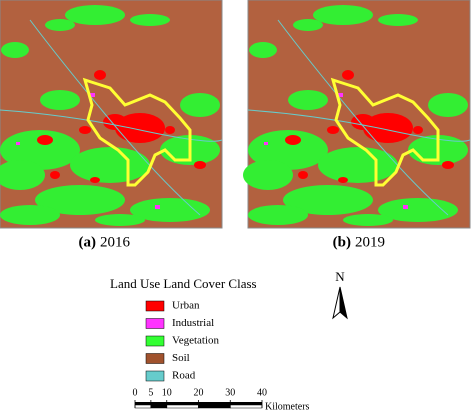 The image size is (474, 419). Describe the element at coordinates (183, 283) in the screenshot. I see `legend-title: Land Use Land Cover Class` at that location.